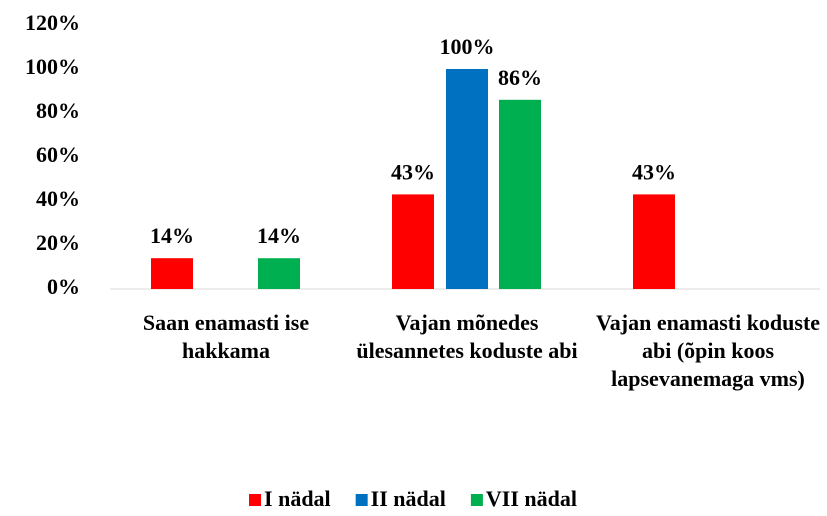  Describe the element at coordinates (58, 198) in the screenshot. I see `y-tick-label: 40%` at that location.